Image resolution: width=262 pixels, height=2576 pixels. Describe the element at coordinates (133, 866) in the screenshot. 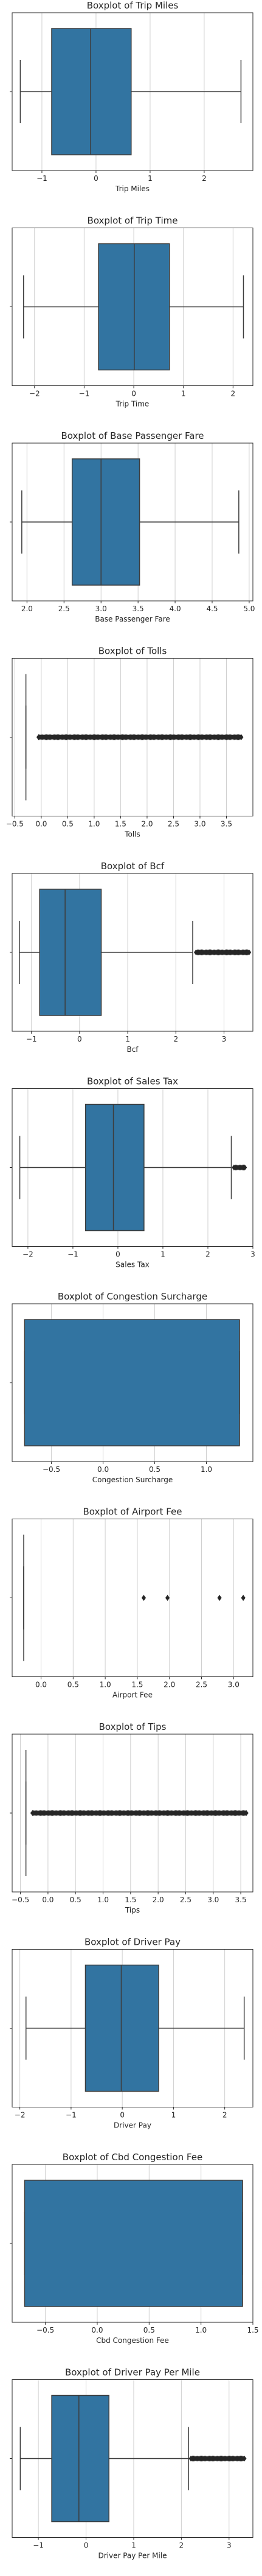

I see `chart-title: Boxplot of Bcf` at that location.